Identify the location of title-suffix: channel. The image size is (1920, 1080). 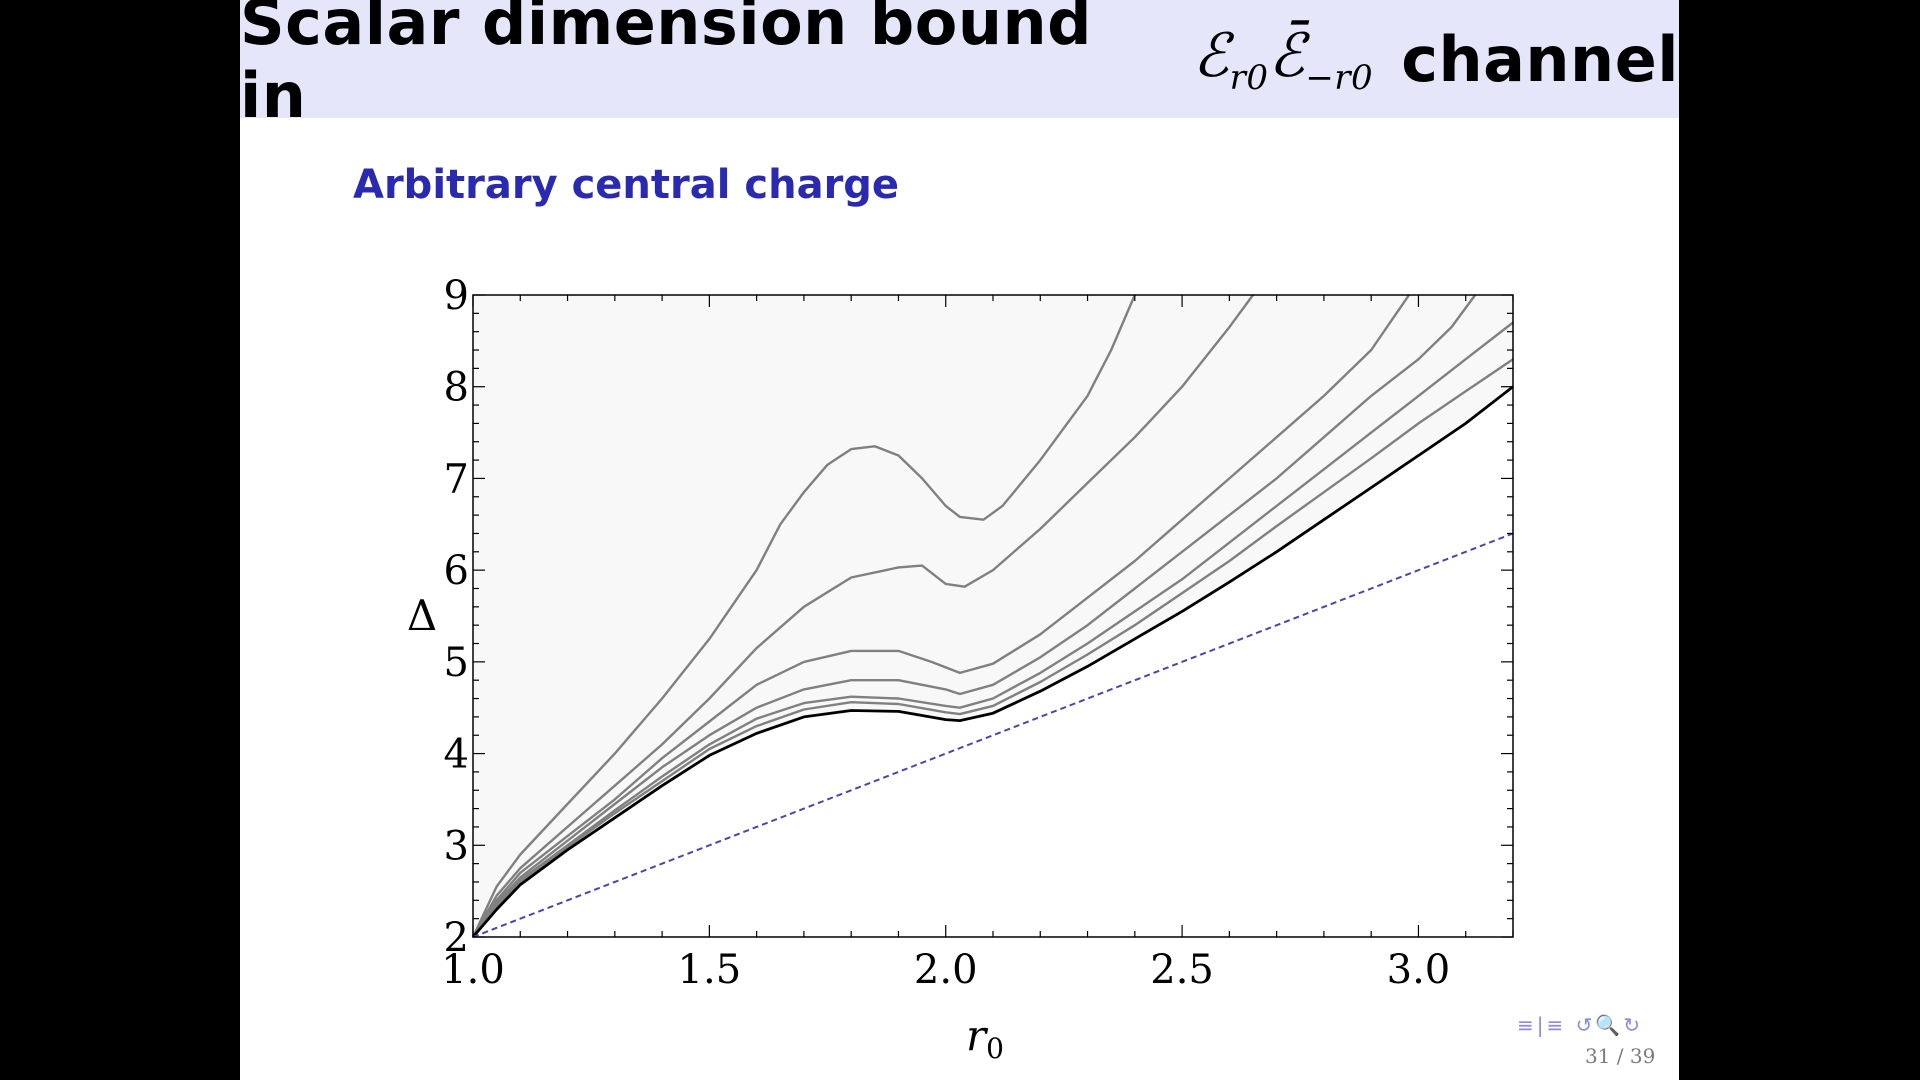
(1540, 59).